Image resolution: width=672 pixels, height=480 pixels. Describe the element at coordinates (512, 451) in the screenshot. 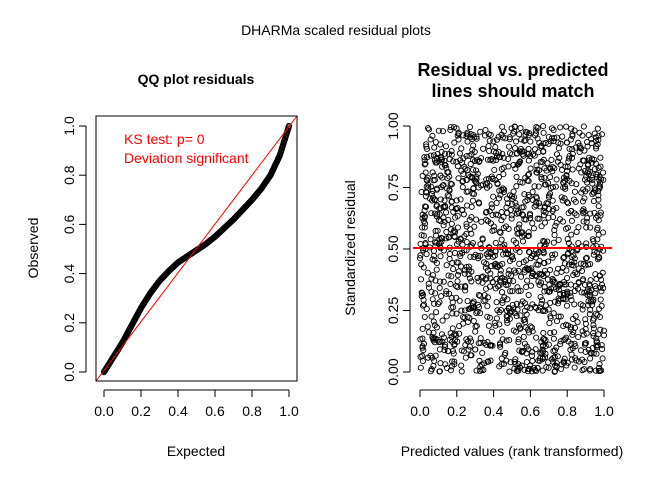

I see `residual-x-axis-label: Predicted values (rank transformed)` at that location.